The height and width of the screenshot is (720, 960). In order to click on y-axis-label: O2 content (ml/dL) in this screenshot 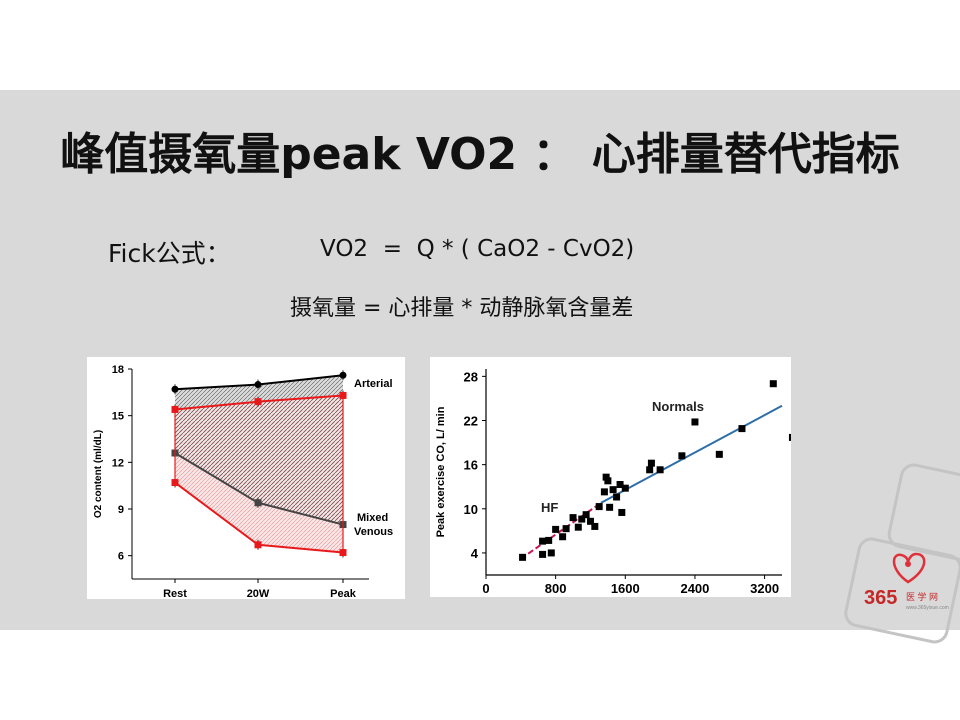, I will do `click(98, 474)`.